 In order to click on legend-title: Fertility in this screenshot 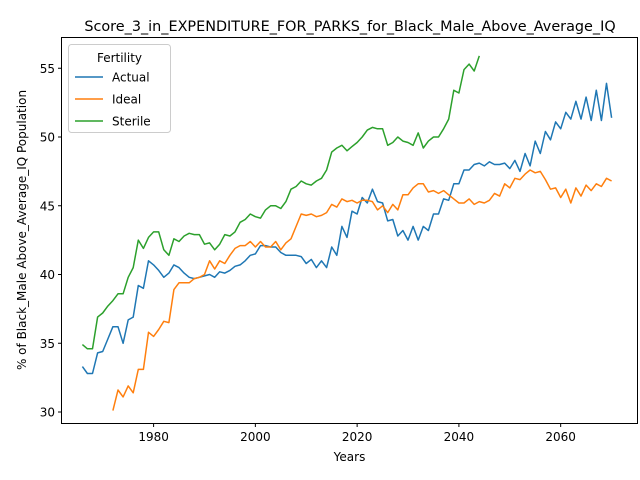, I will do `click(119, 58)`.